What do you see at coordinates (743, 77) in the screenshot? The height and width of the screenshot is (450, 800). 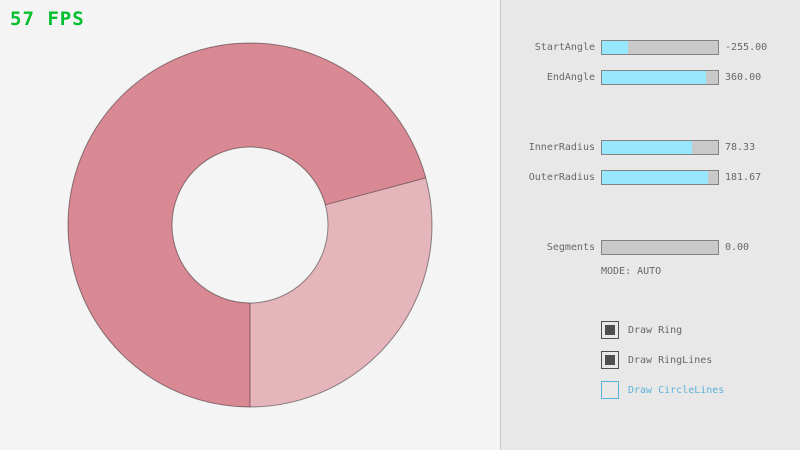 I see `endangle-value: 360.00` at bounding box center [743, 77].